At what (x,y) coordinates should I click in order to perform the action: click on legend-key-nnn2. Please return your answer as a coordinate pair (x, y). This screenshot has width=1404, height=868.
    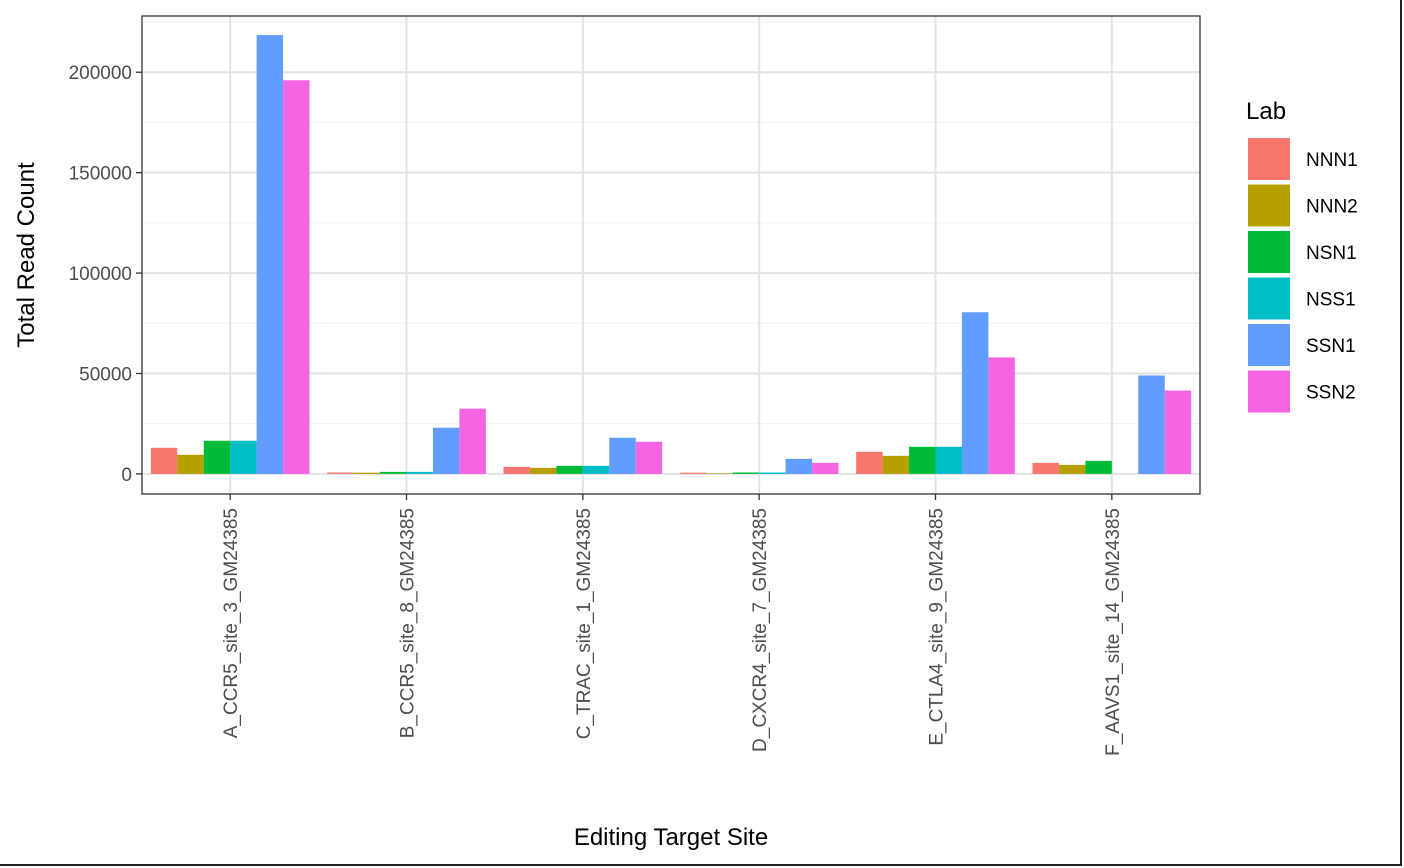
    Looking at the image, I should click on (1269, 205).